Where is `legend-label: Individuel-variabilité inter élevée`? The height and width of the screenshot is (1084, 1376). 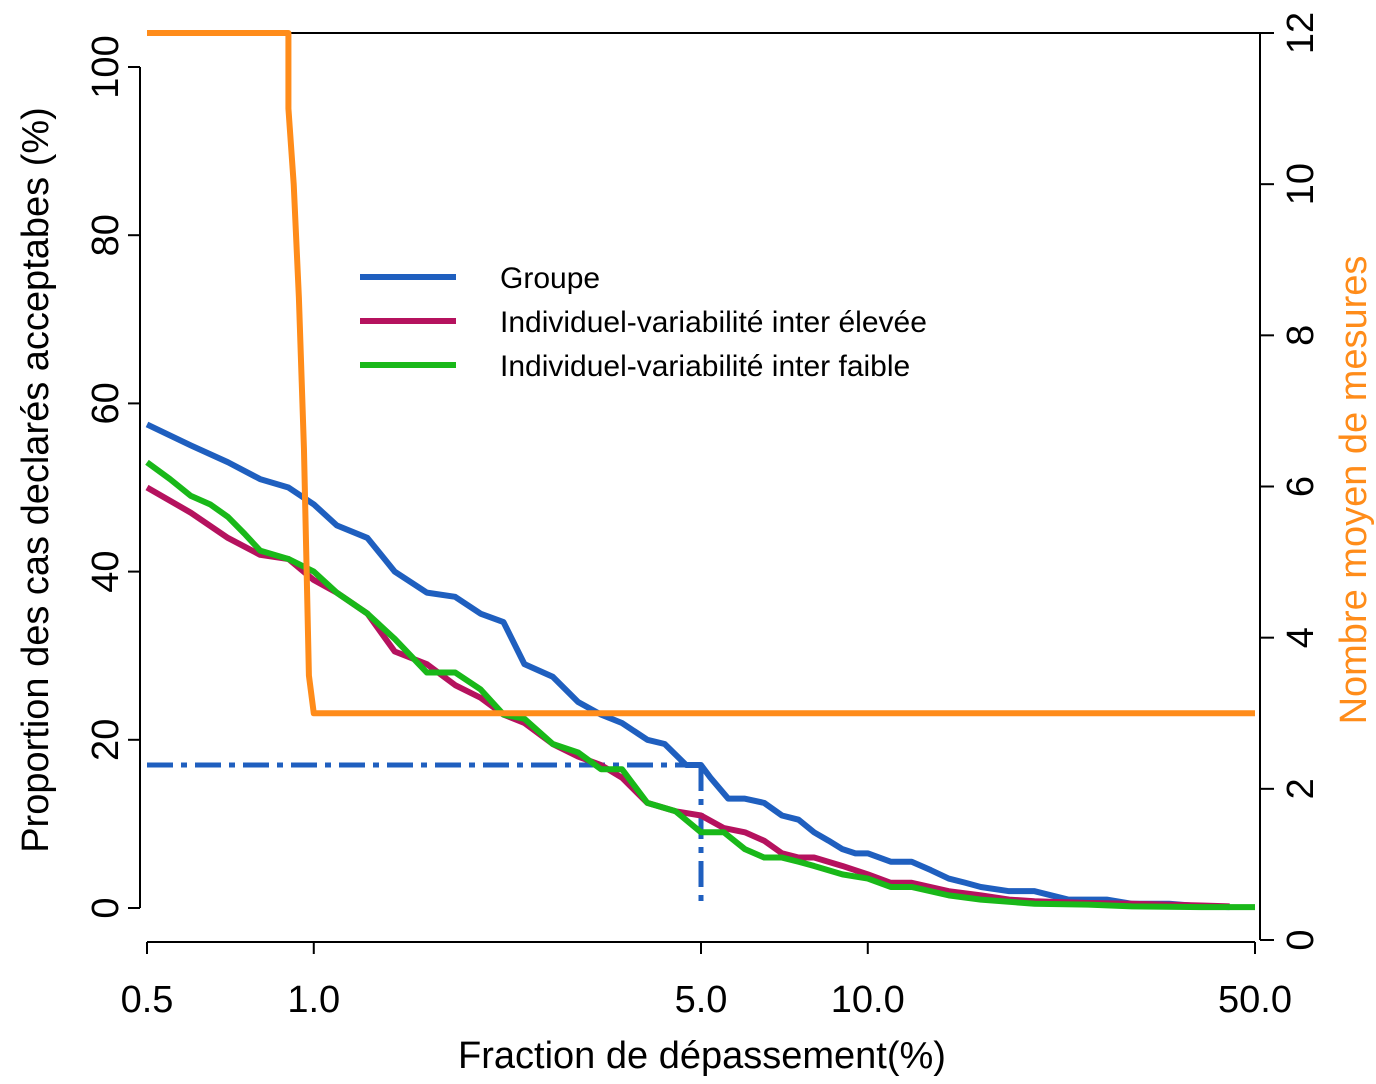 legend-label: Individuel-variabilité inter élevée is located at coordinates (713, 322).